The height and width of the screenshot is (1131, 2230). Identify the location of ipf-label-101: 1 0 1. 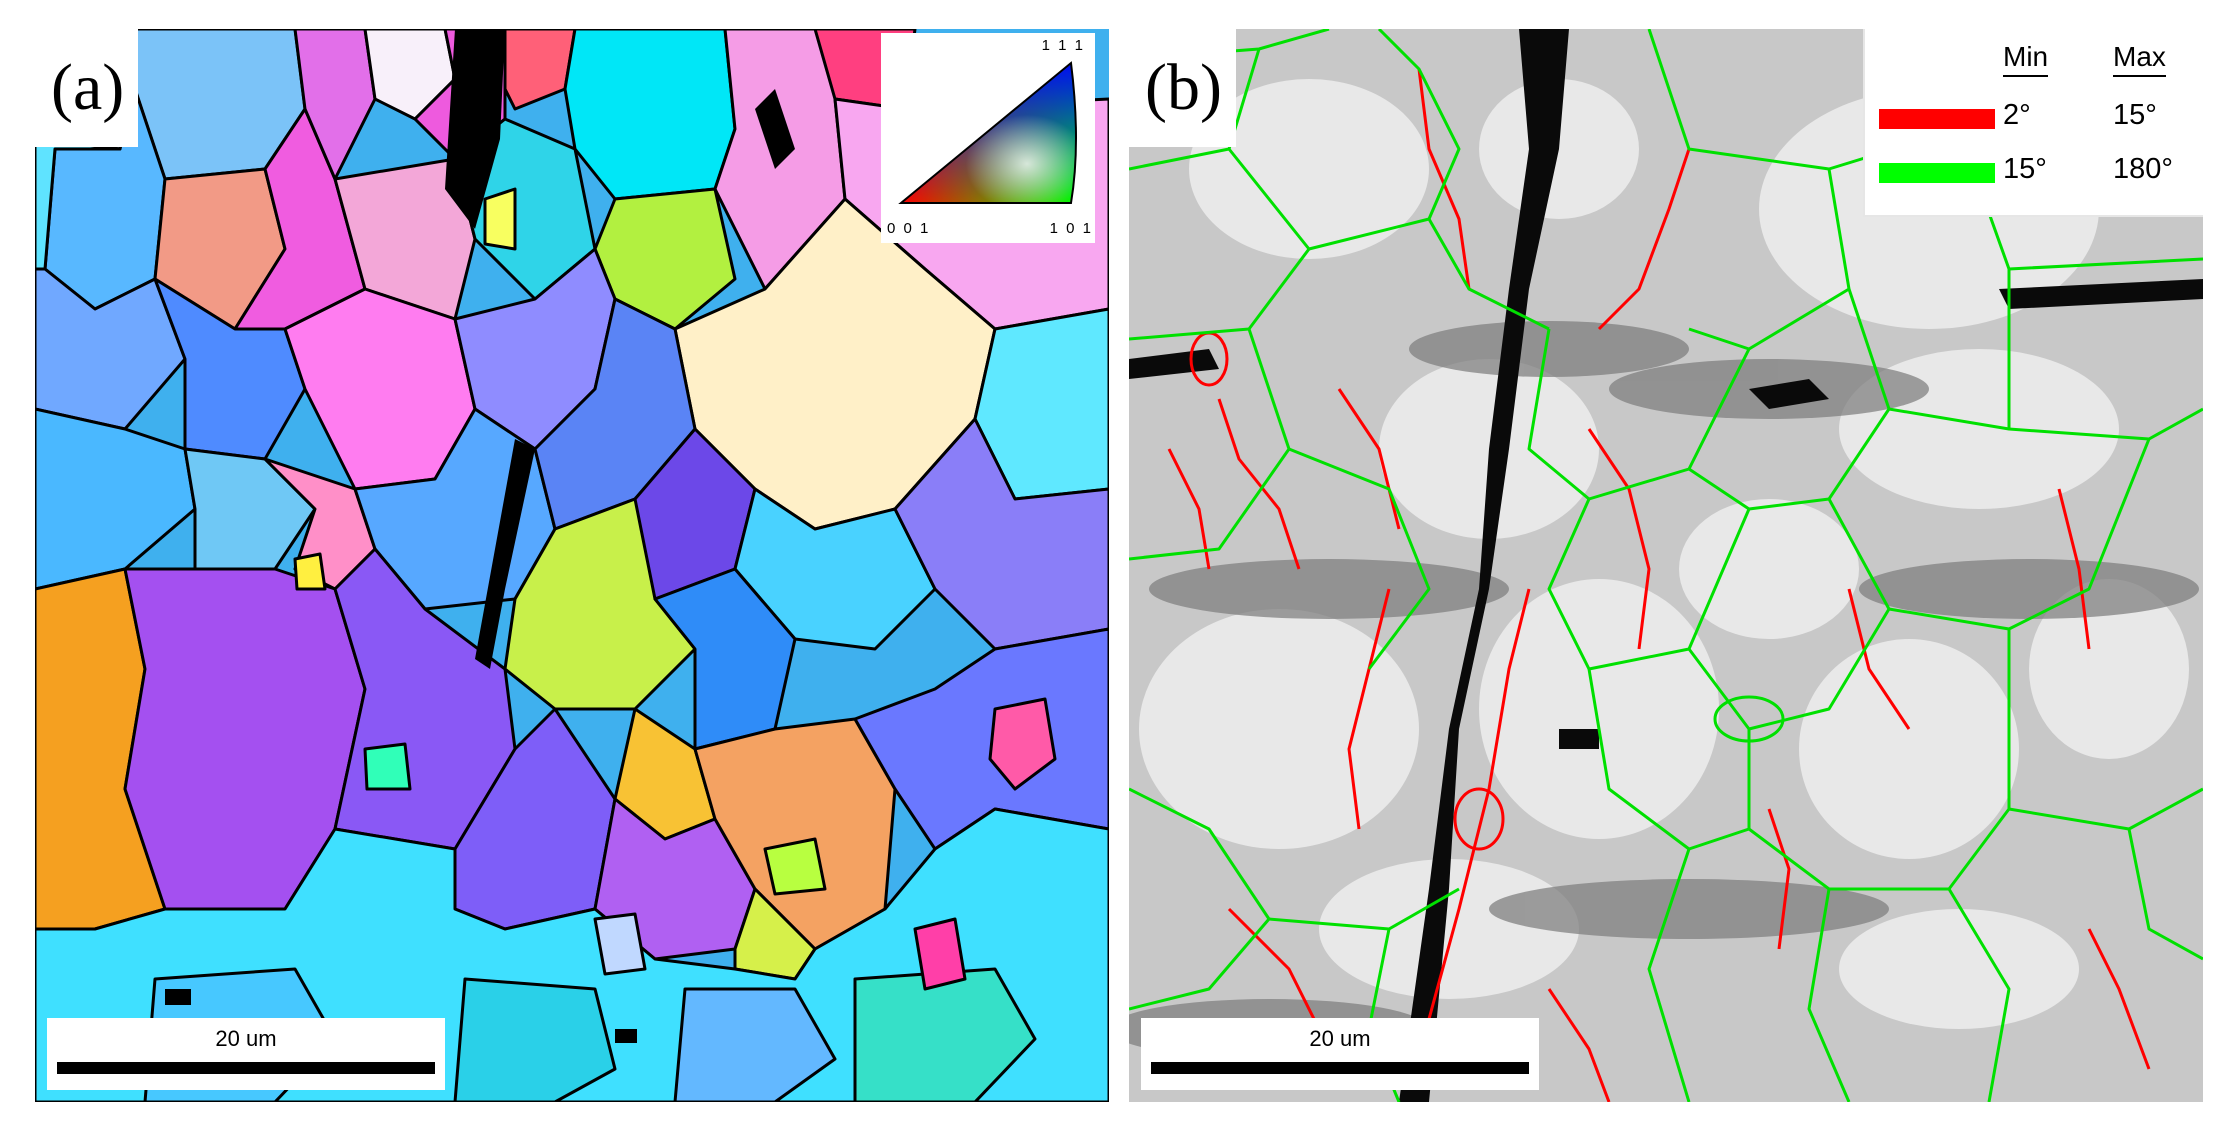
(1071, 228).